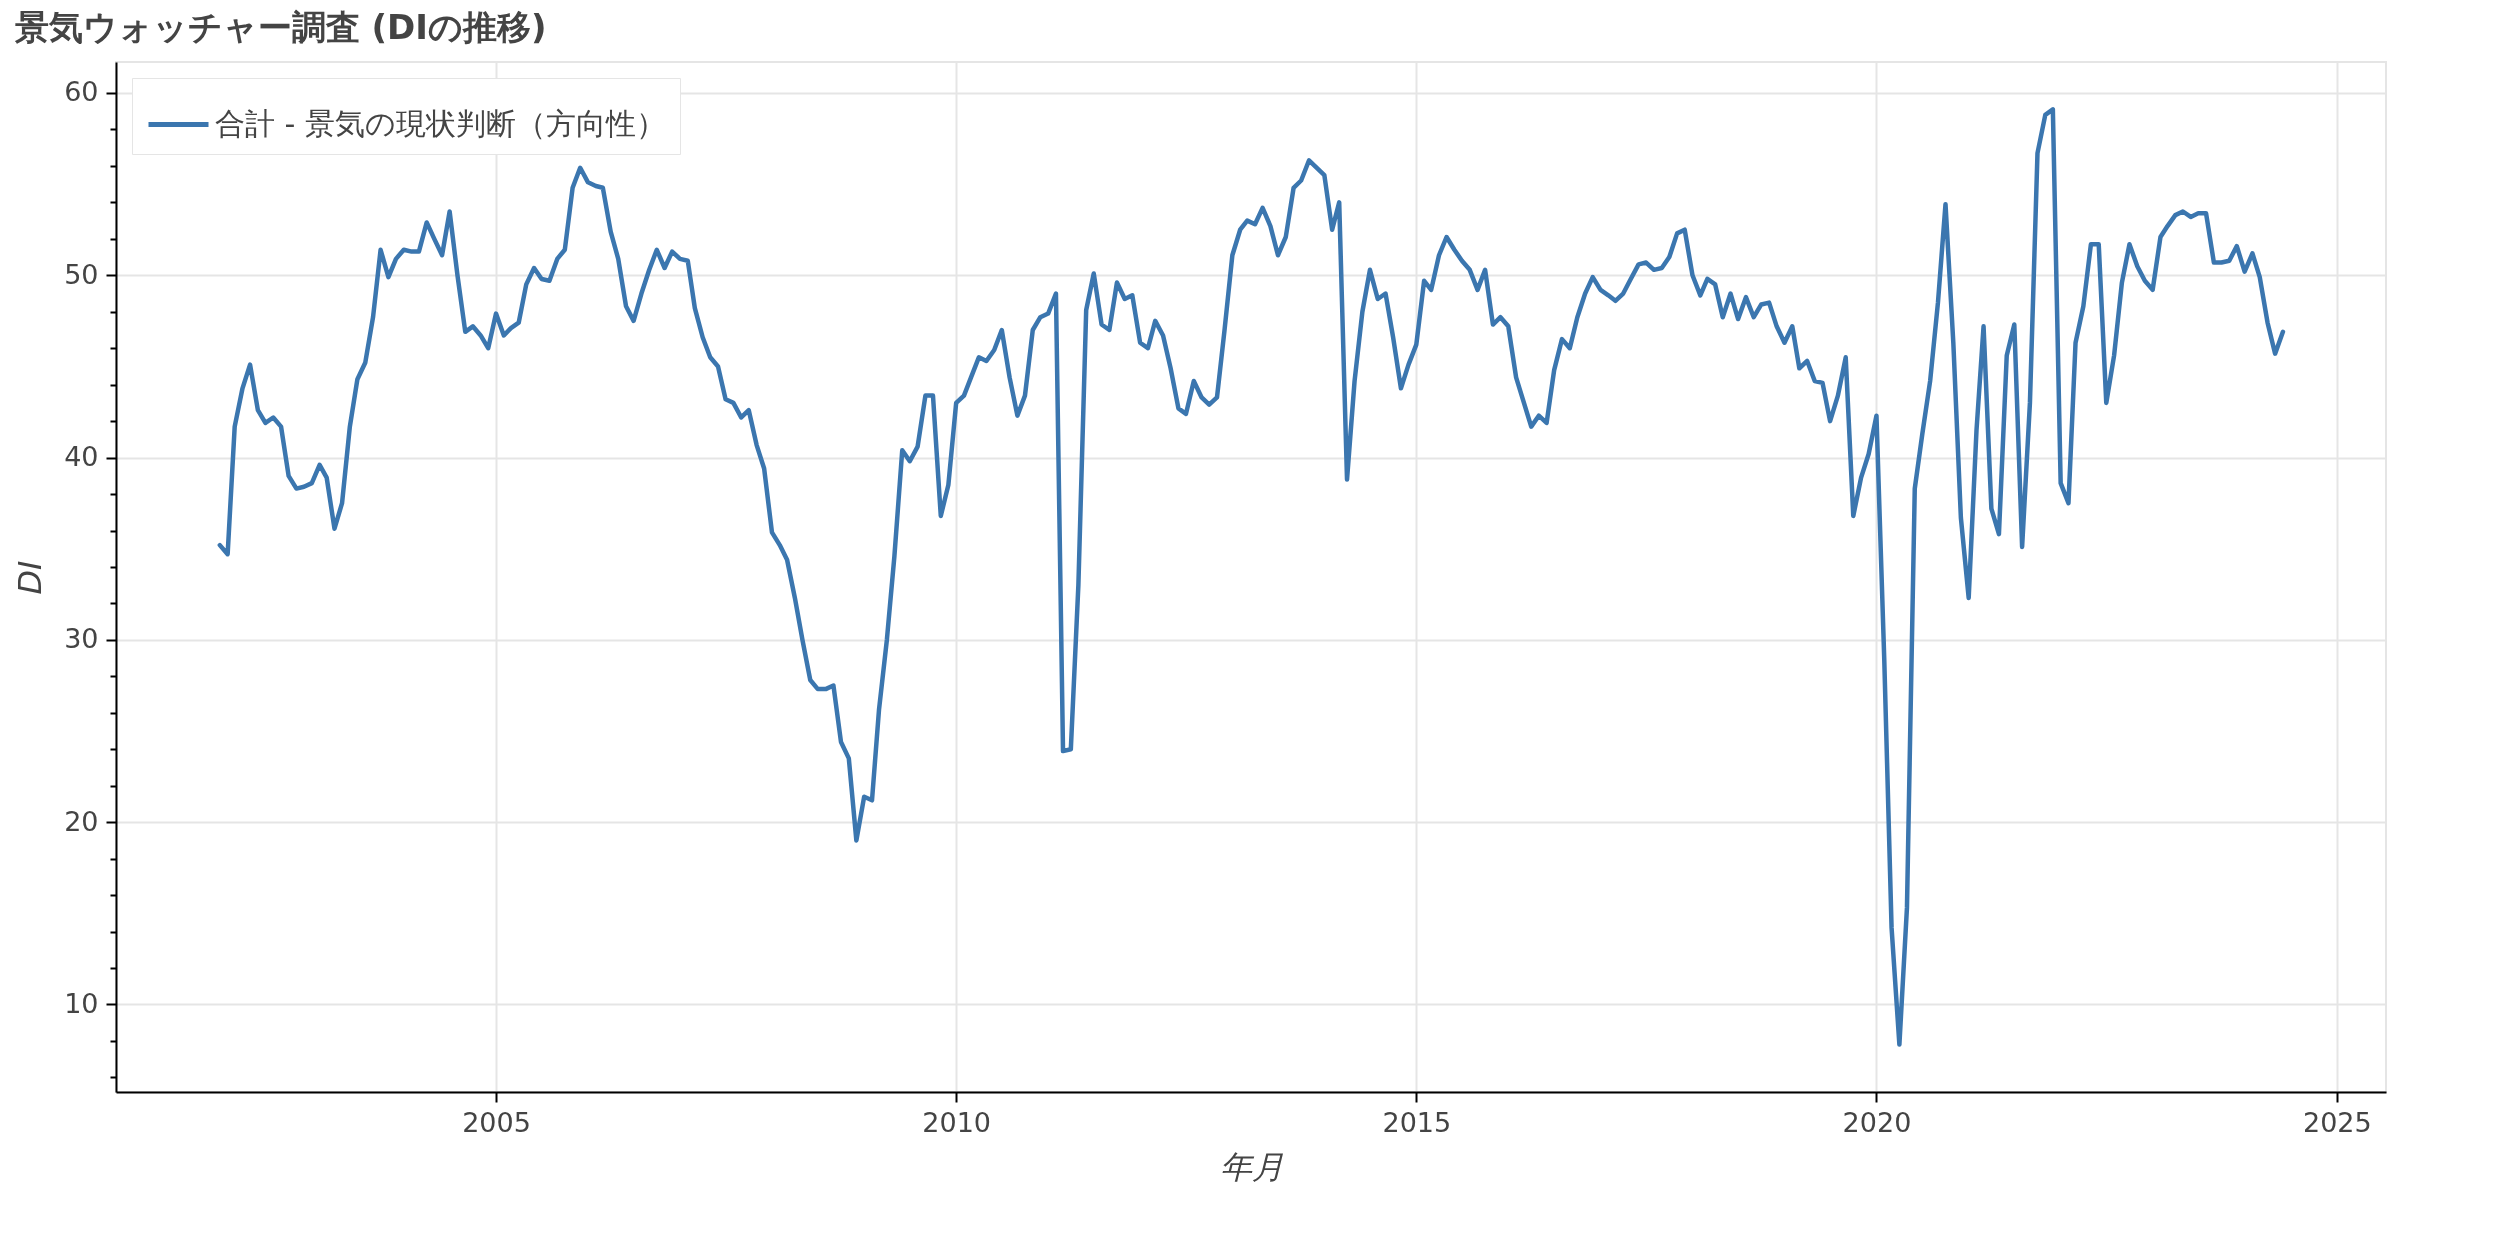  I want to click on x-tick-label: 2005, so click(496, 1122).